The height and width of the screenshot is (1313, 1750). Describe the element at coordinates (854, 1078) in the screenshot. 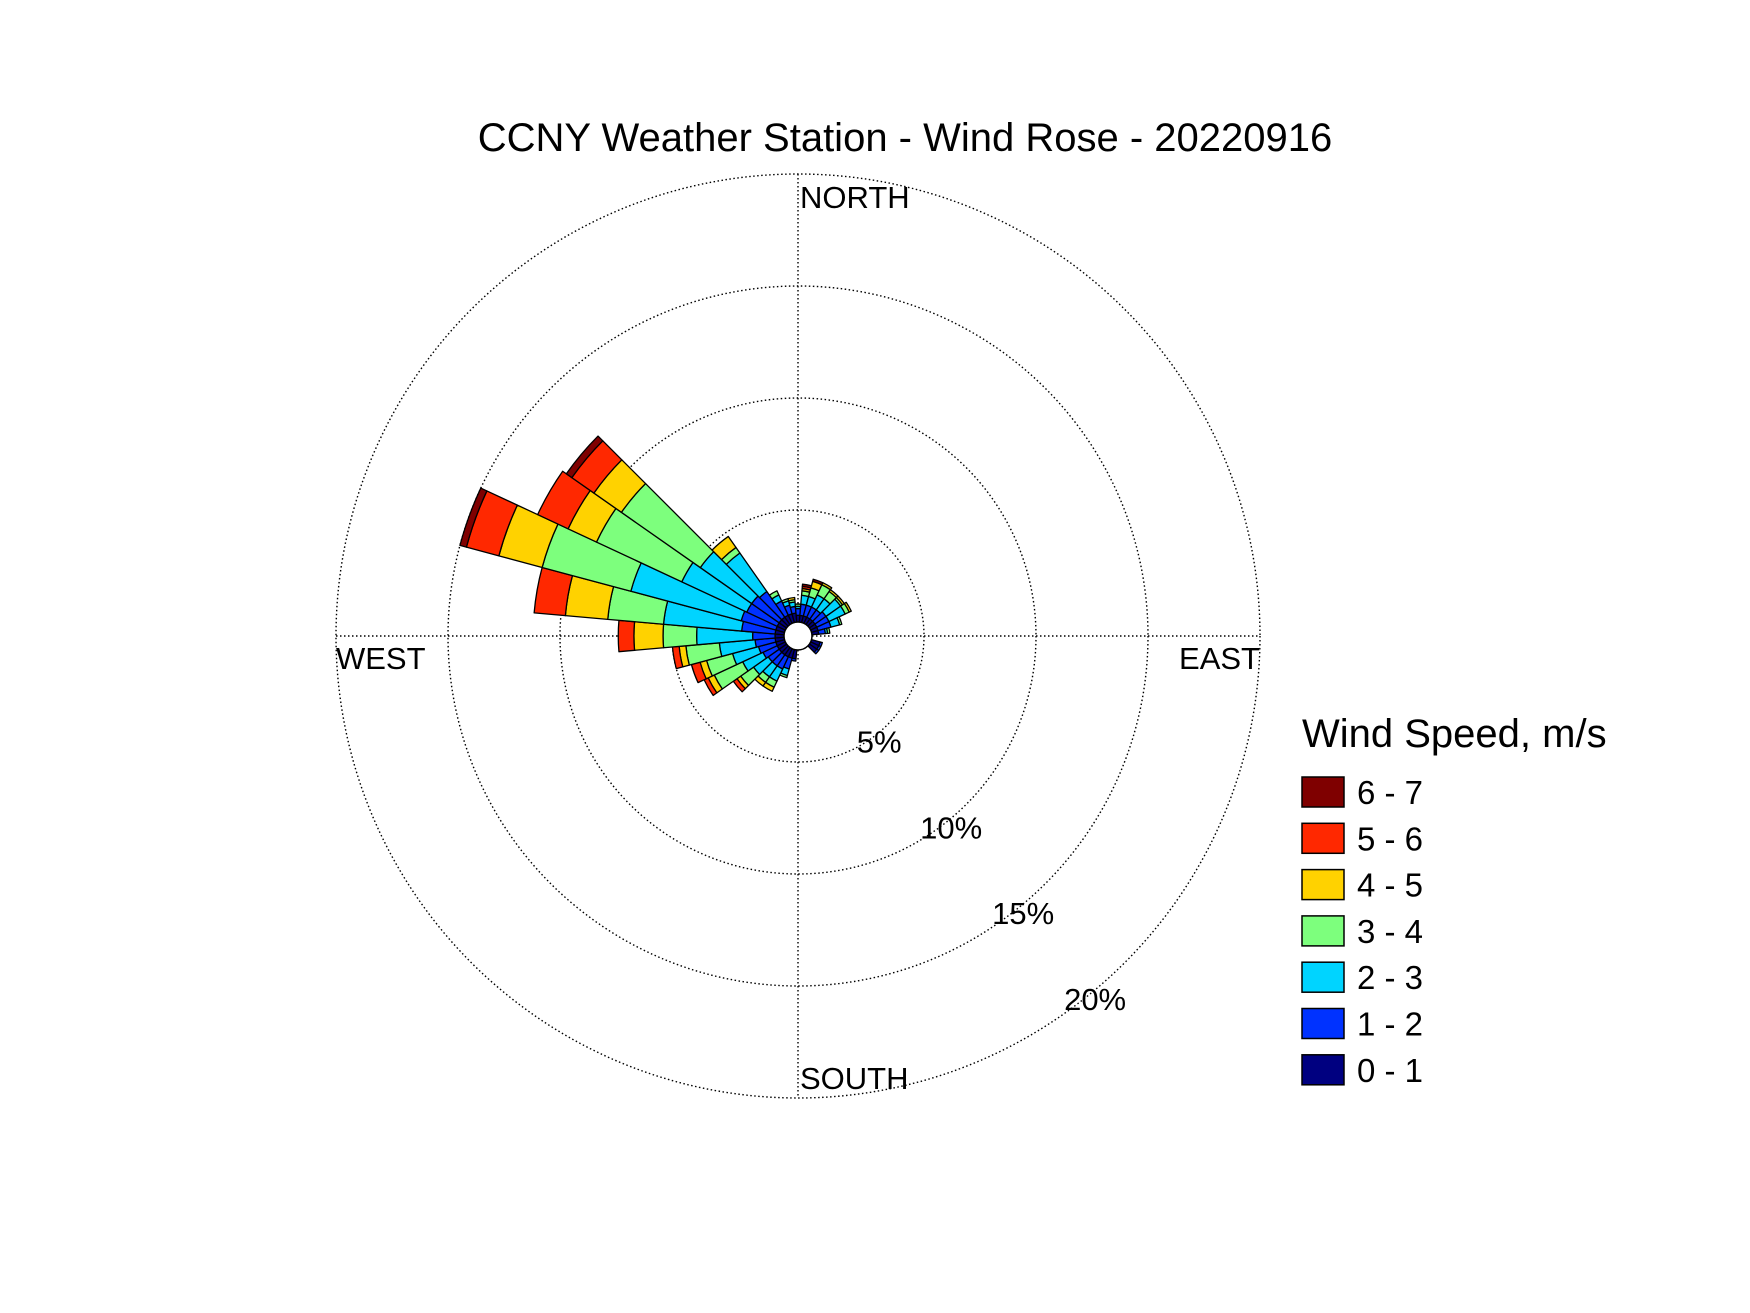

I see `direction-label-south: SOUTH` at that location.